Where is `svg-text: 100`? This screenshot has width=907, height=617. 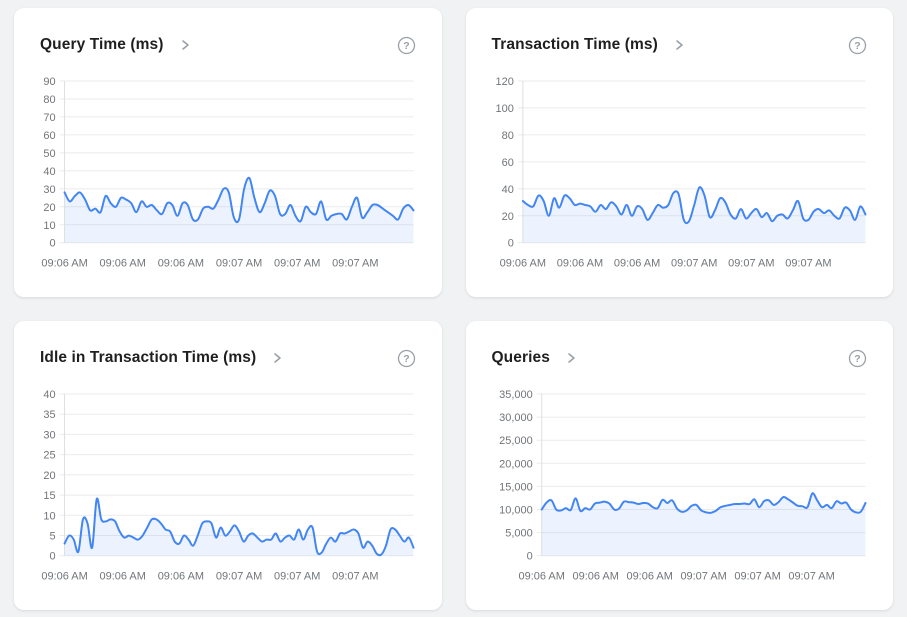 svg-text: 100 is located at coordinates (504, 109).